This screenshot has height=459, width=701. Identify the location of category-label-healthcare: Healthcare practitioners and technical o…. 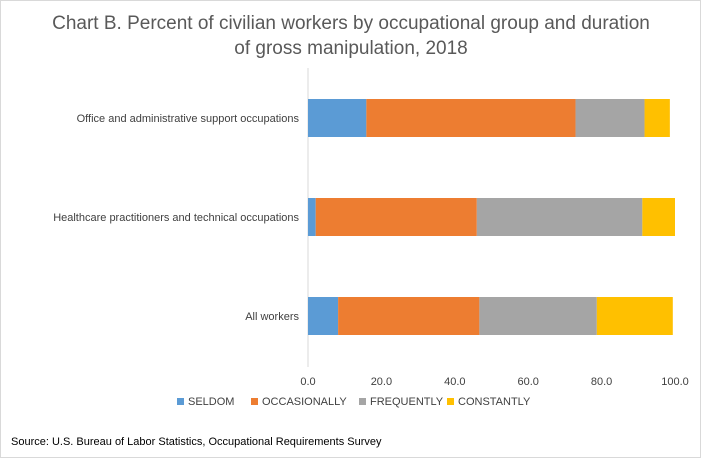
(176, 218).